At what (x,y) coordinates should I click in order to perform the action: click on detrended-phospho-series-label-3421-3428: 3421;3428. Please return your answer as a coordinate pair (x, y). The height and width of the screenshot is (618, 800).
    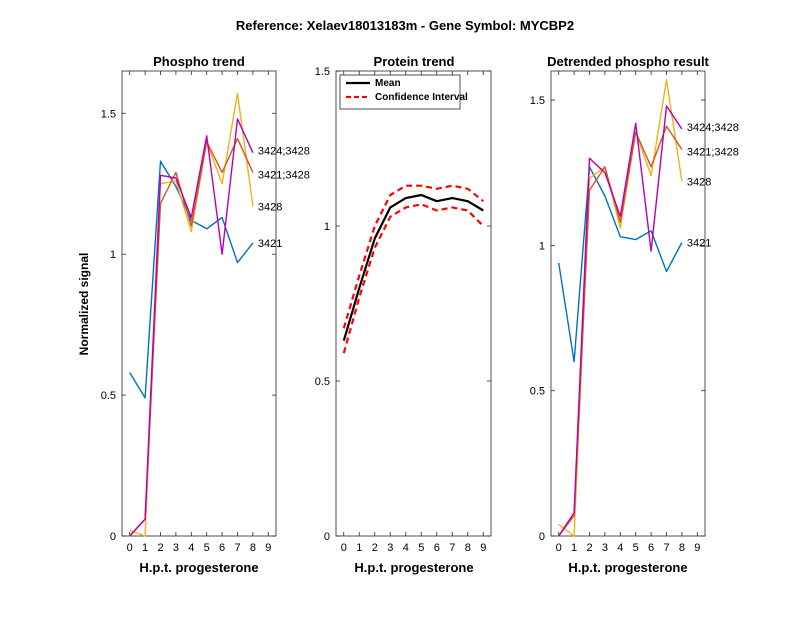
    Looking at the image, I should click on (713, 152).